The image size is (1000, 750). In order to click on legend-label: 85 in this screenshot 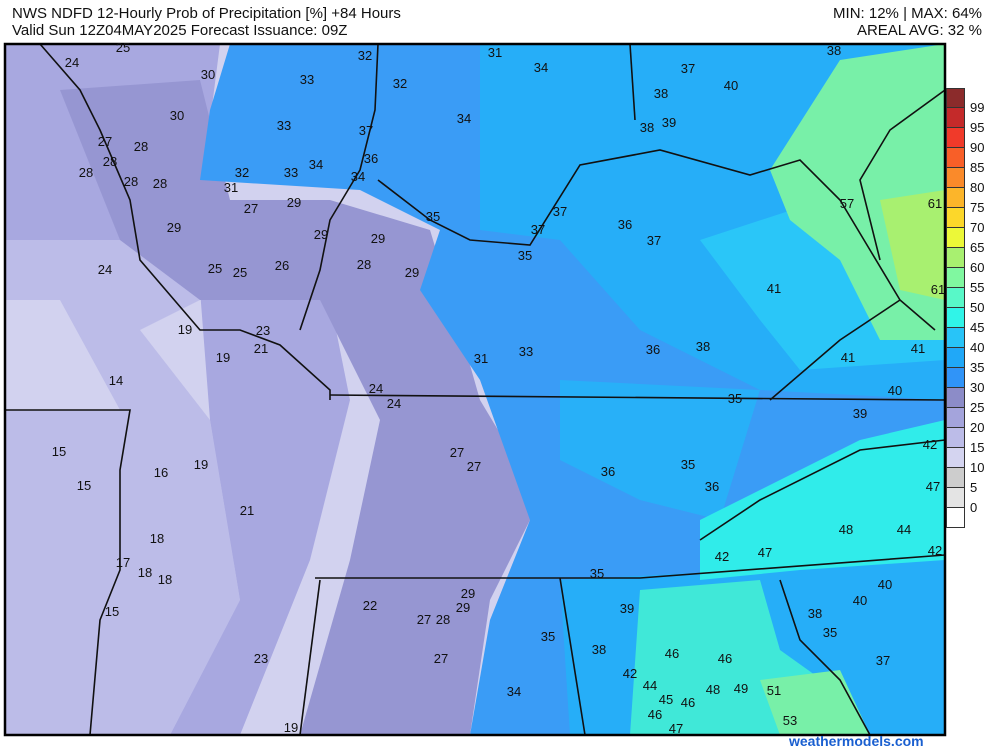, I will do `click(977, 167)`.